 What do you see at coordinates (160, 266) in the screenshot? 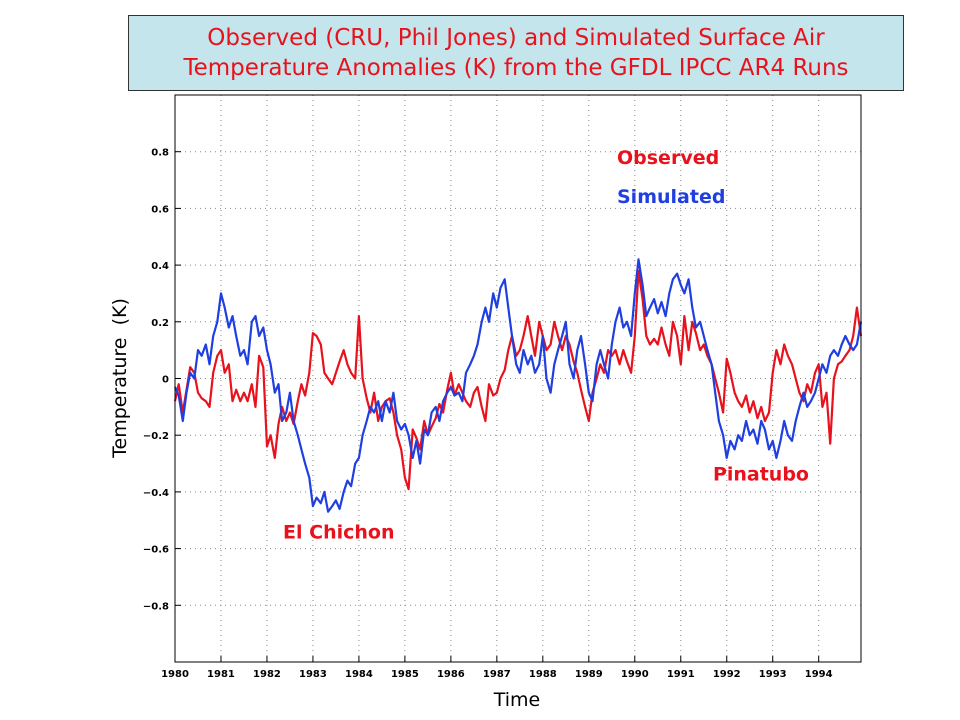
I see `y-tick-label: 0.4` at bounding box center [160, 266].